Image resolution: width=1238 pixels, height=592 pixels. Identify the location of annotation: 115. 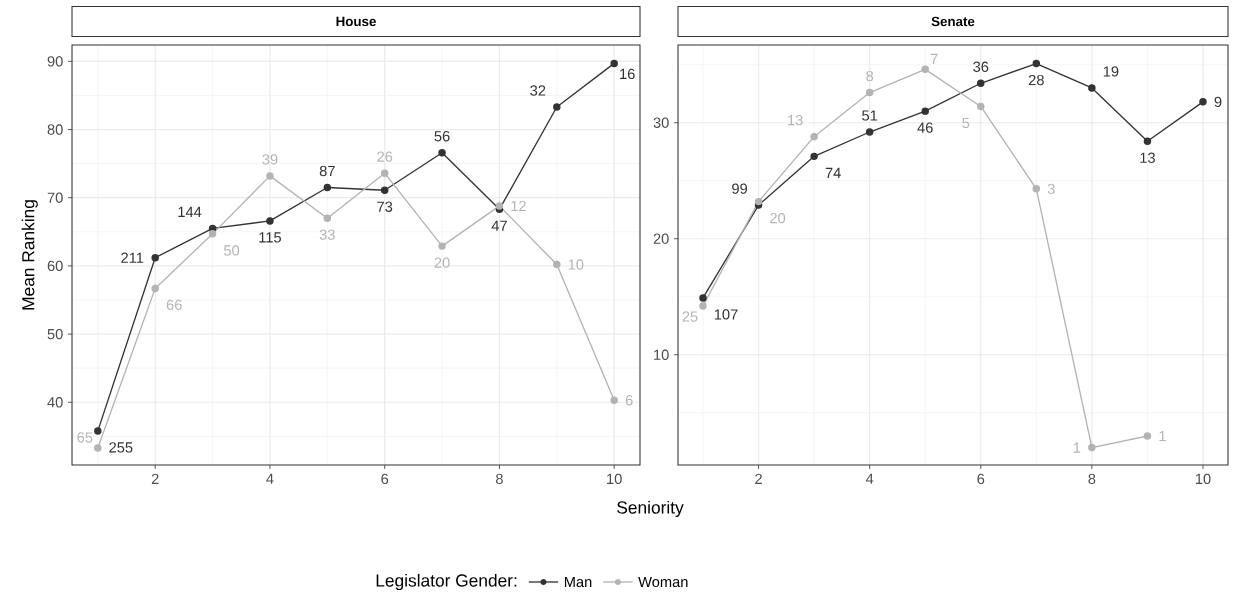
(270, 237).